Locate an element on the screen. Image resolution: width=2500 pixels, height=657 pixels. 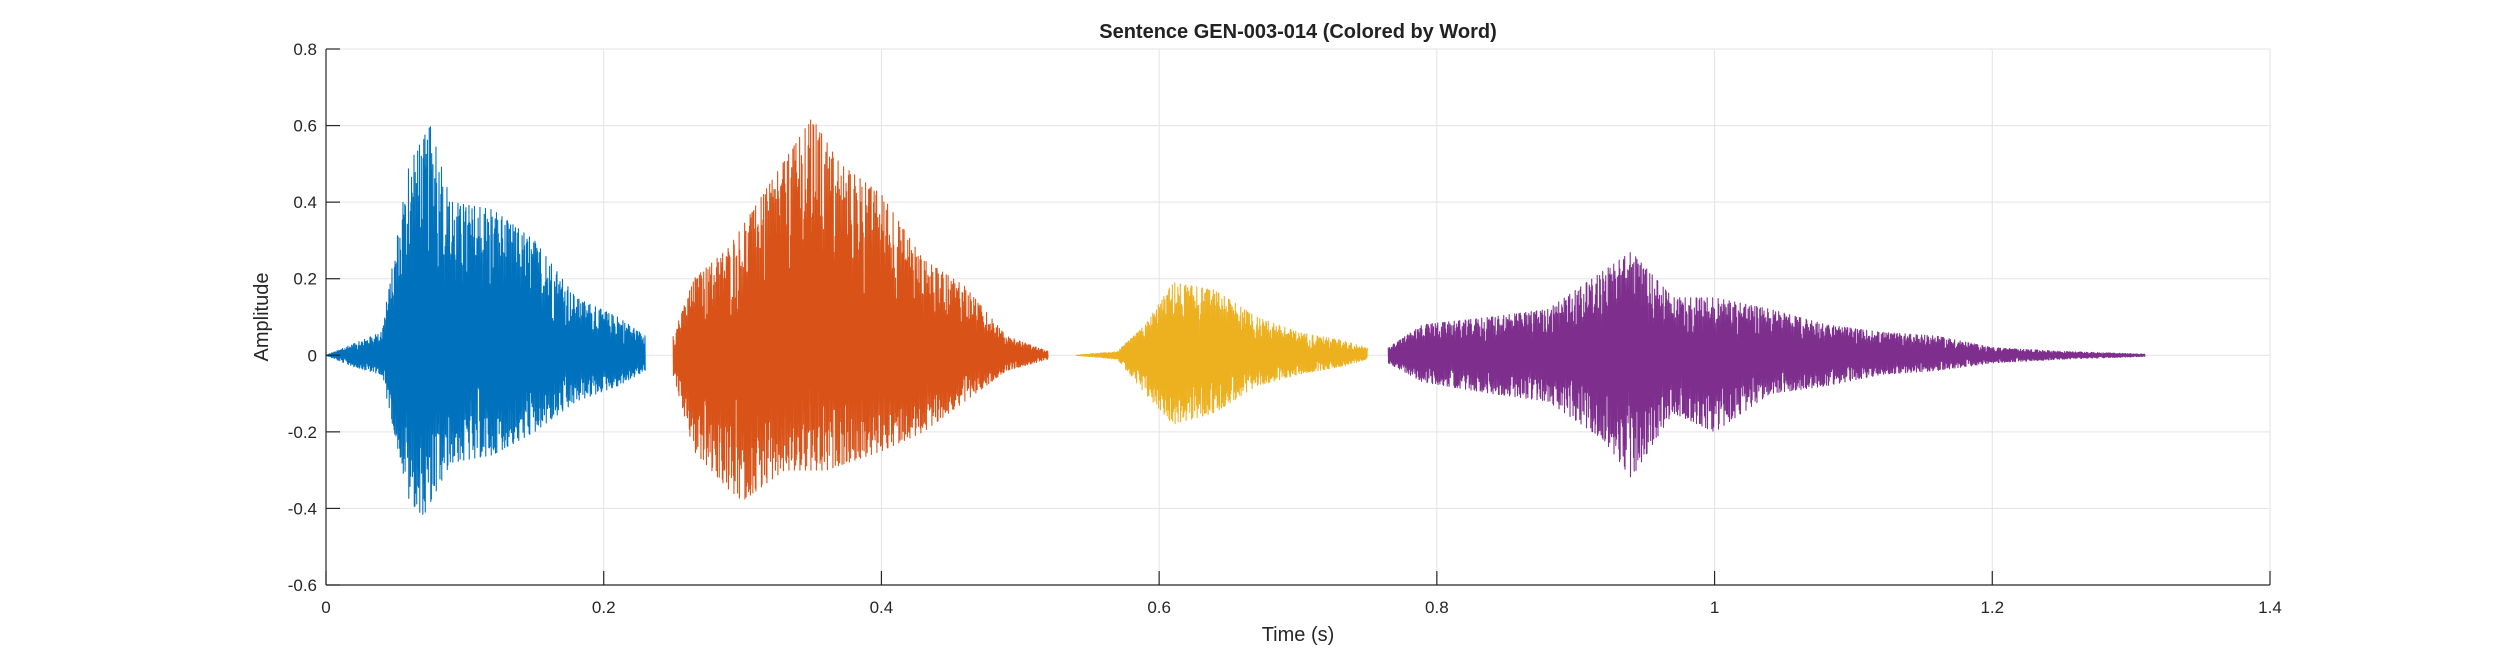
y-tick-label: 0.6 is located at coordinates (305, 126).